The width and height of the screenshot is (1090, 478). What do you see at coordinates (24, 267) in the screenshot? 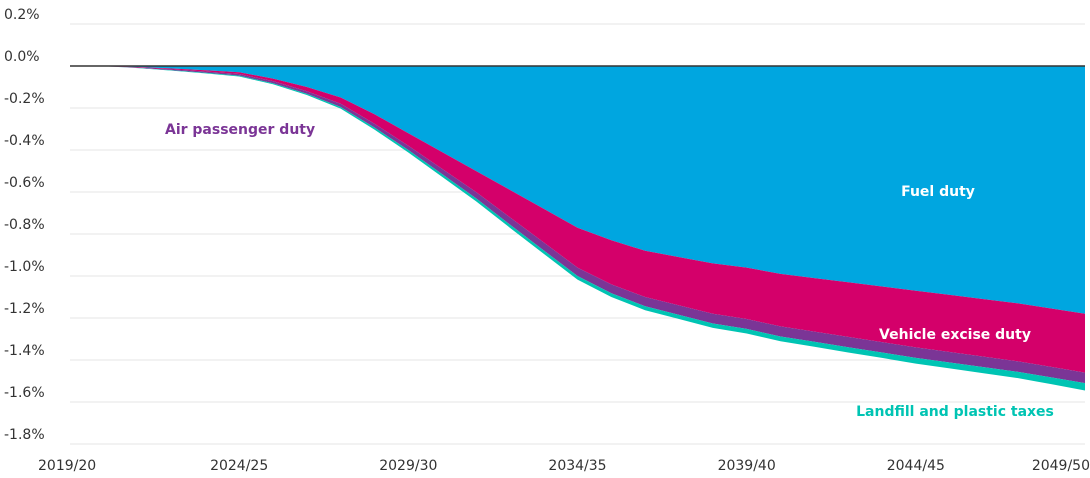
I see `y-tick-label: -1.0%` at bounding box center [24, 267].